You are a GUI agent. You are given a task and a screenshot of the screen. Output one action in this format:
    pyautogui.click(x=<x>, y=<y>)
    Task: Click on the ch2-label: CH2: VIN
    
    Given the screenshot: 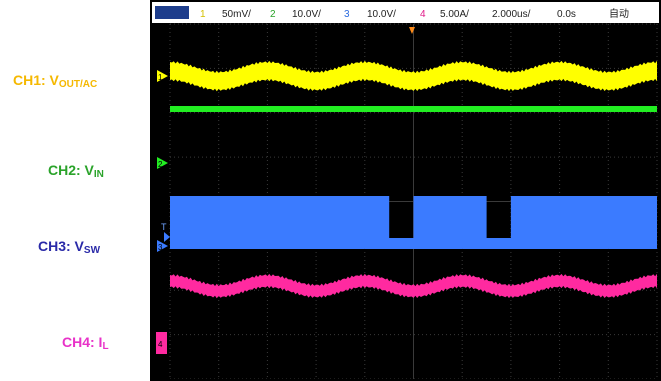 What is the action you would take?
    pyautogui.click(x=76, y=171)
    